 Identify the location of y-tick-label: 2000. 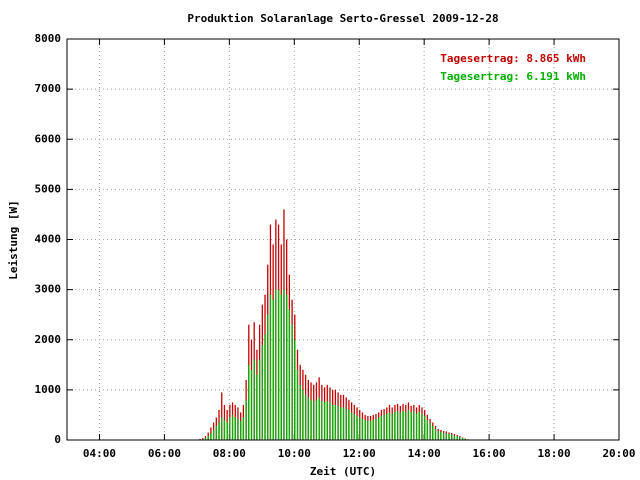
(48, 339).